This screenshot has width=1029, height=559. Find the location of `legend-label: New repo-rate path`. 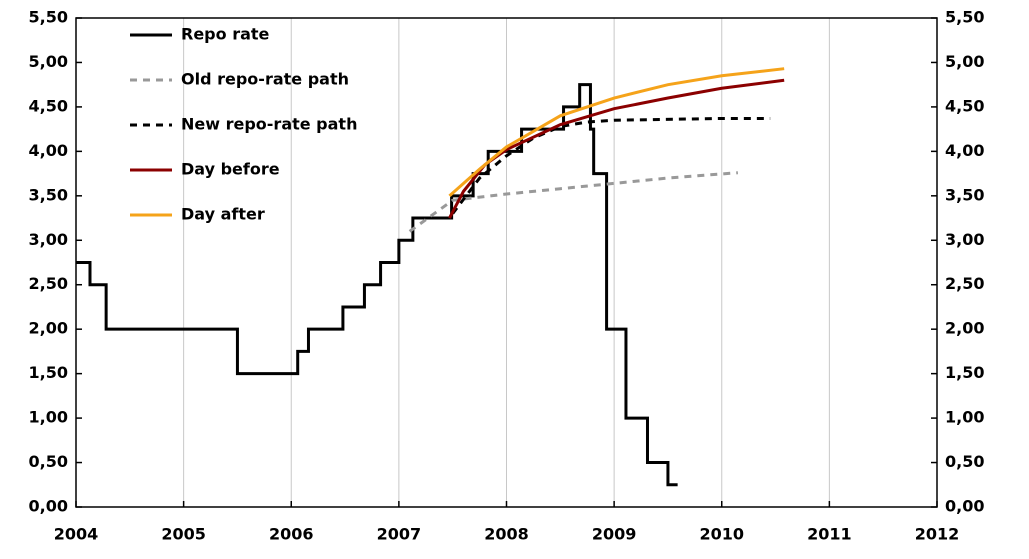

legend-label: New repo-rate path is located at coordinates (269, 124).